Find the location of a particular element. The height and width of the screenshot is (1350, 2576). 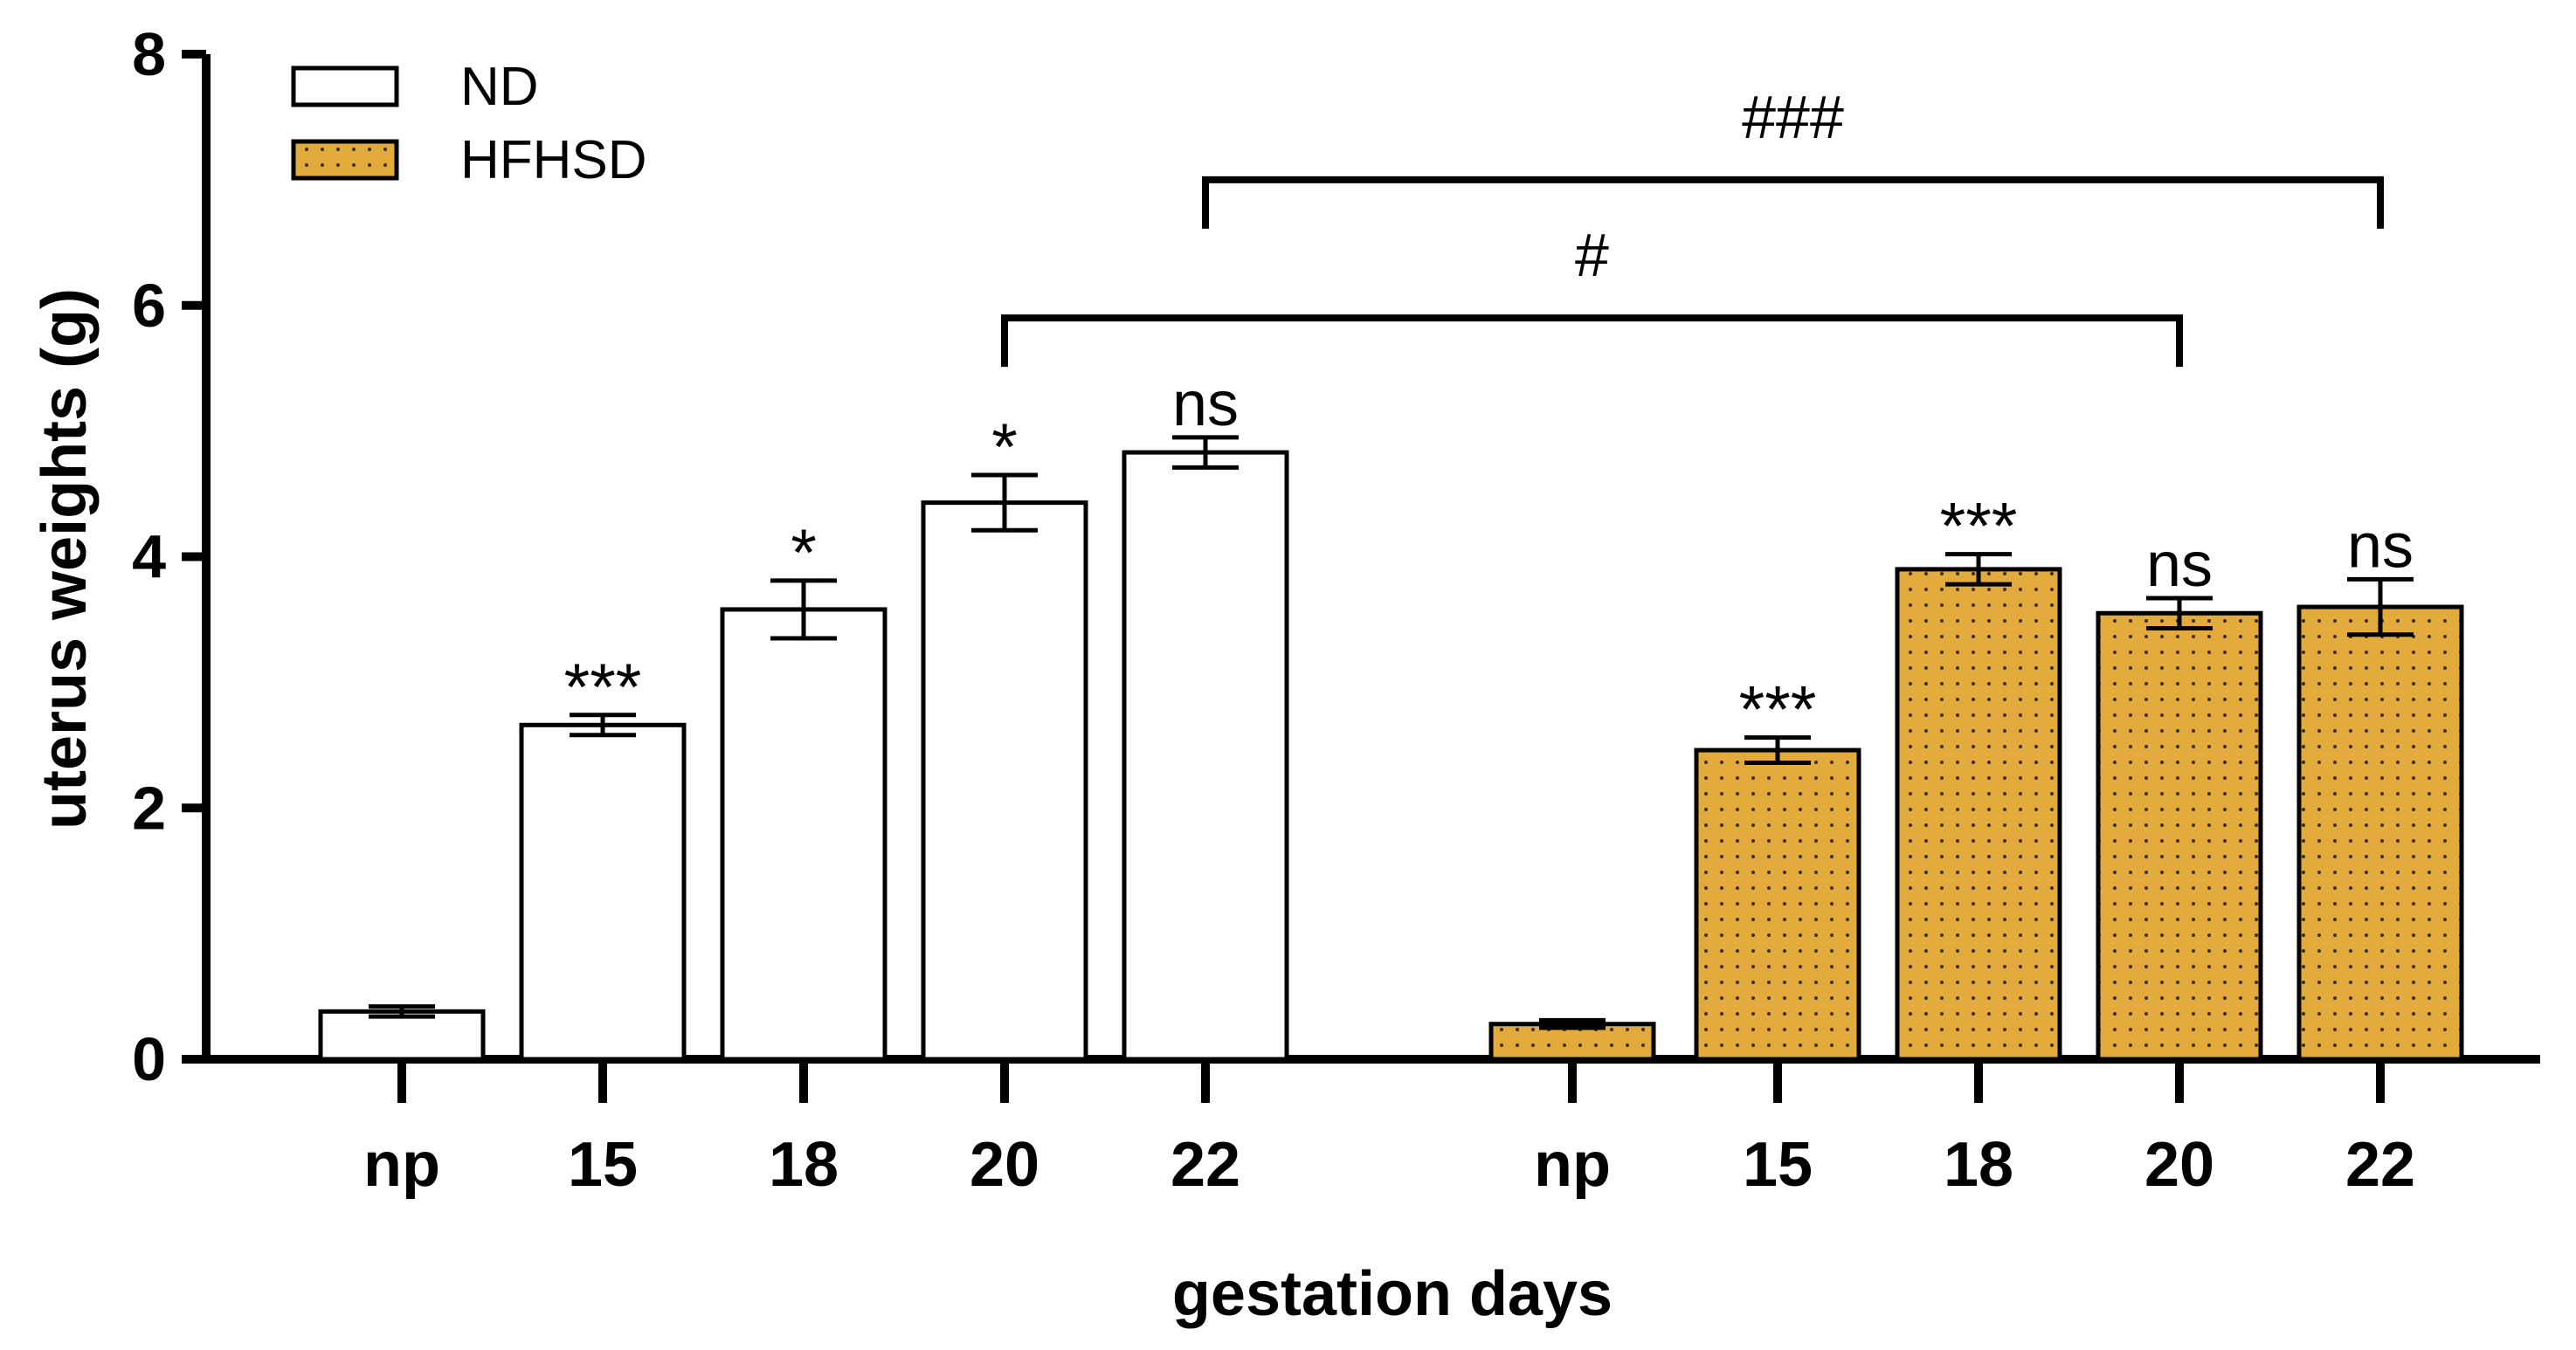

y-ticks: 0 2 4 6 8 is located at coordinates (169, 556).